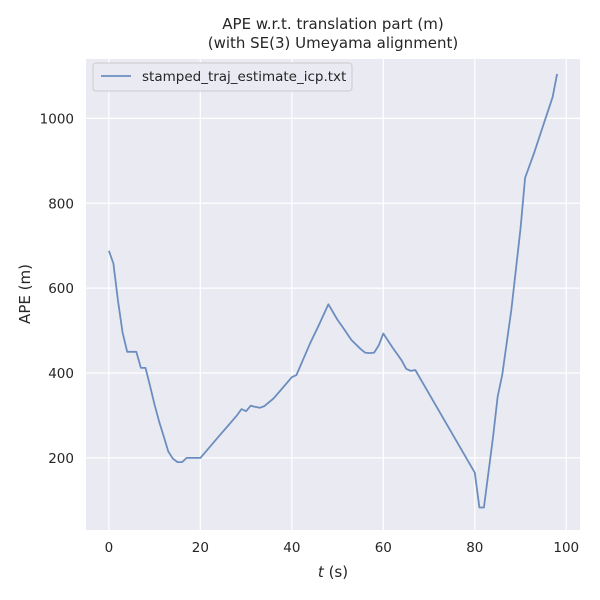 This screenshot has height=600, width=600. Describe the element at coordinates (474, 548) in the screenshot. I see `x-tick-label: 80` at that location.